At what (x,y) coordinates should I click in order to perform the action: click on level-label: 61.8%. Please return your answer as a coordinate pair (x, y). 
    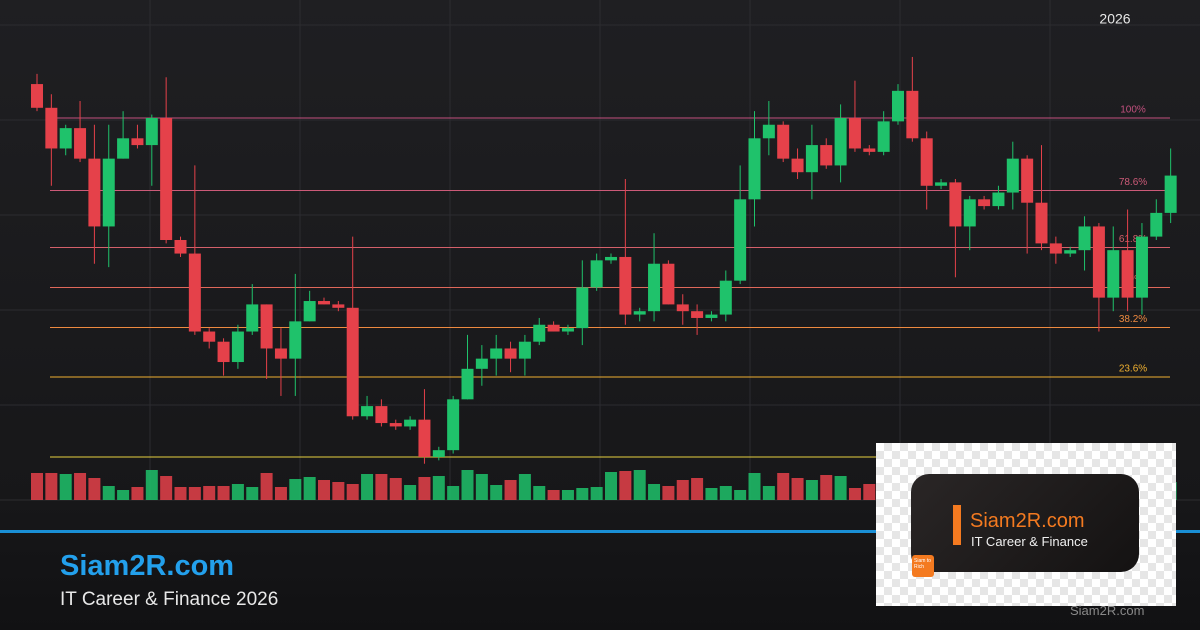
    Looking at the image, I should click on (1133, 239).